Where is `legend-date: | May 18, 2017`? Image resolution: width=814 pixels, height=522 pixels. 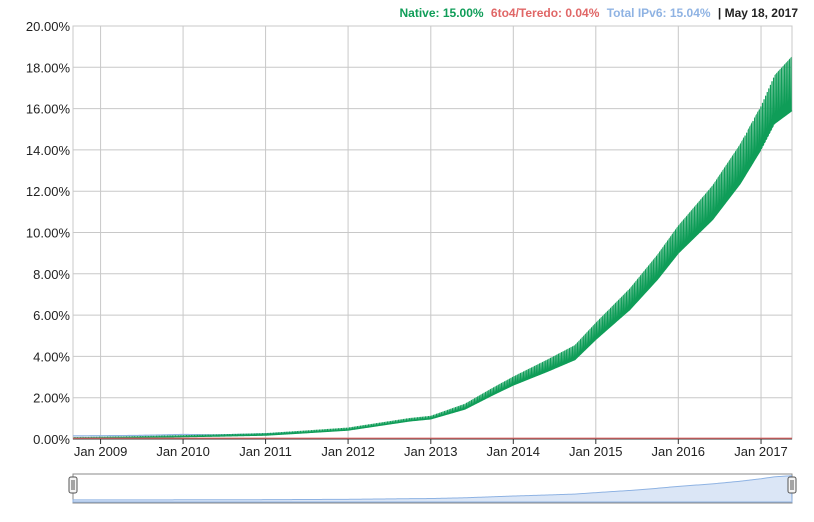
legend-date: | May 18, 2017 is located at coordinates (757, 13).